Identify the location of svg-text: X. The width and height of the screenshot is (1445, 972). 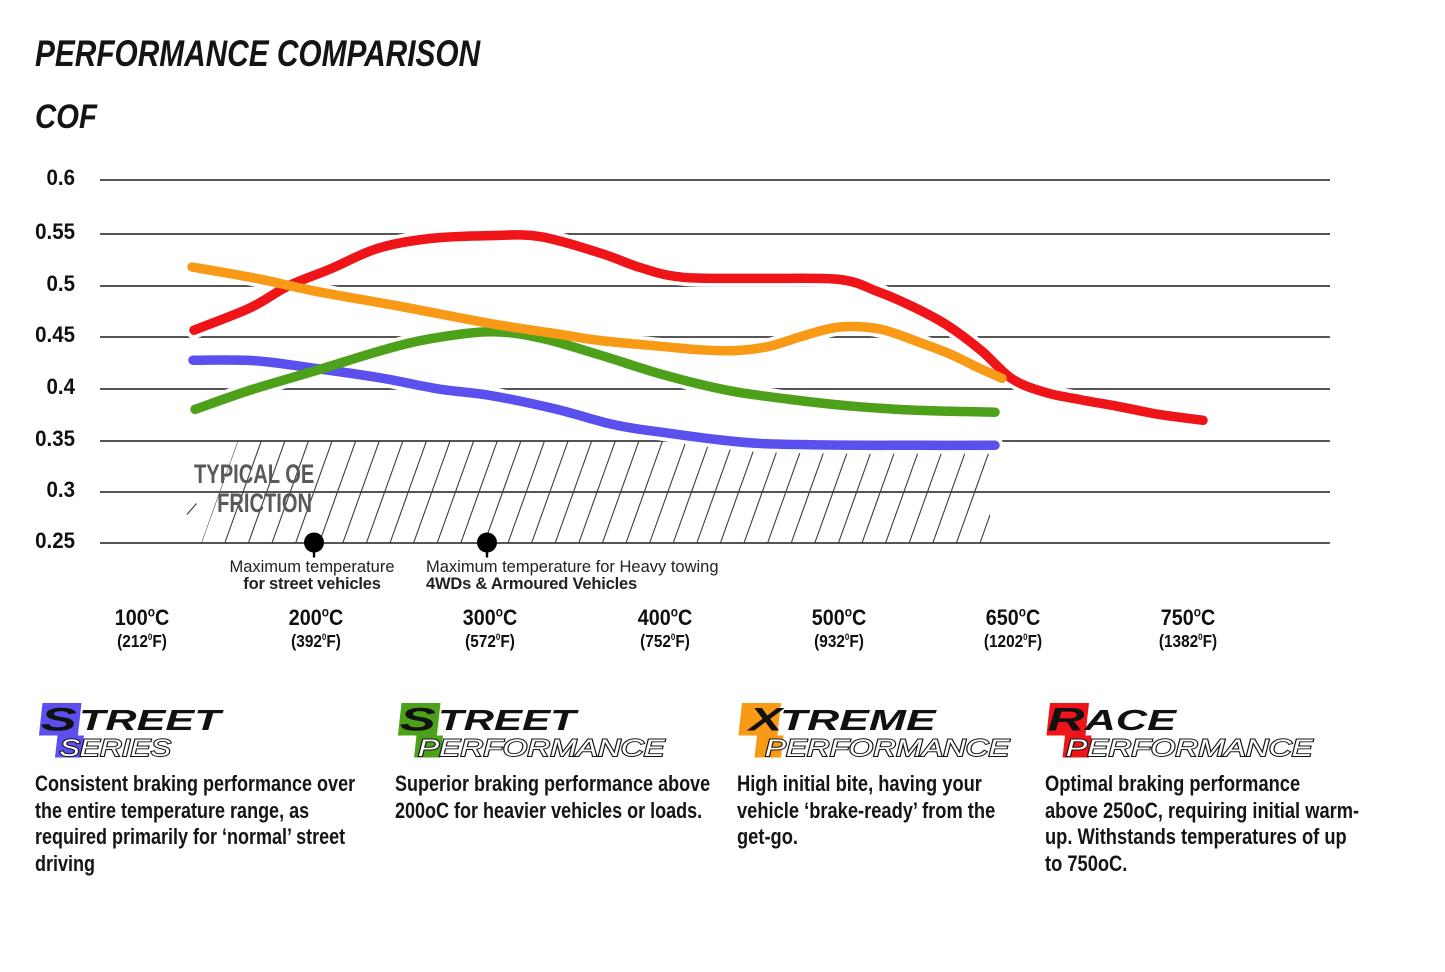
(766, 719).